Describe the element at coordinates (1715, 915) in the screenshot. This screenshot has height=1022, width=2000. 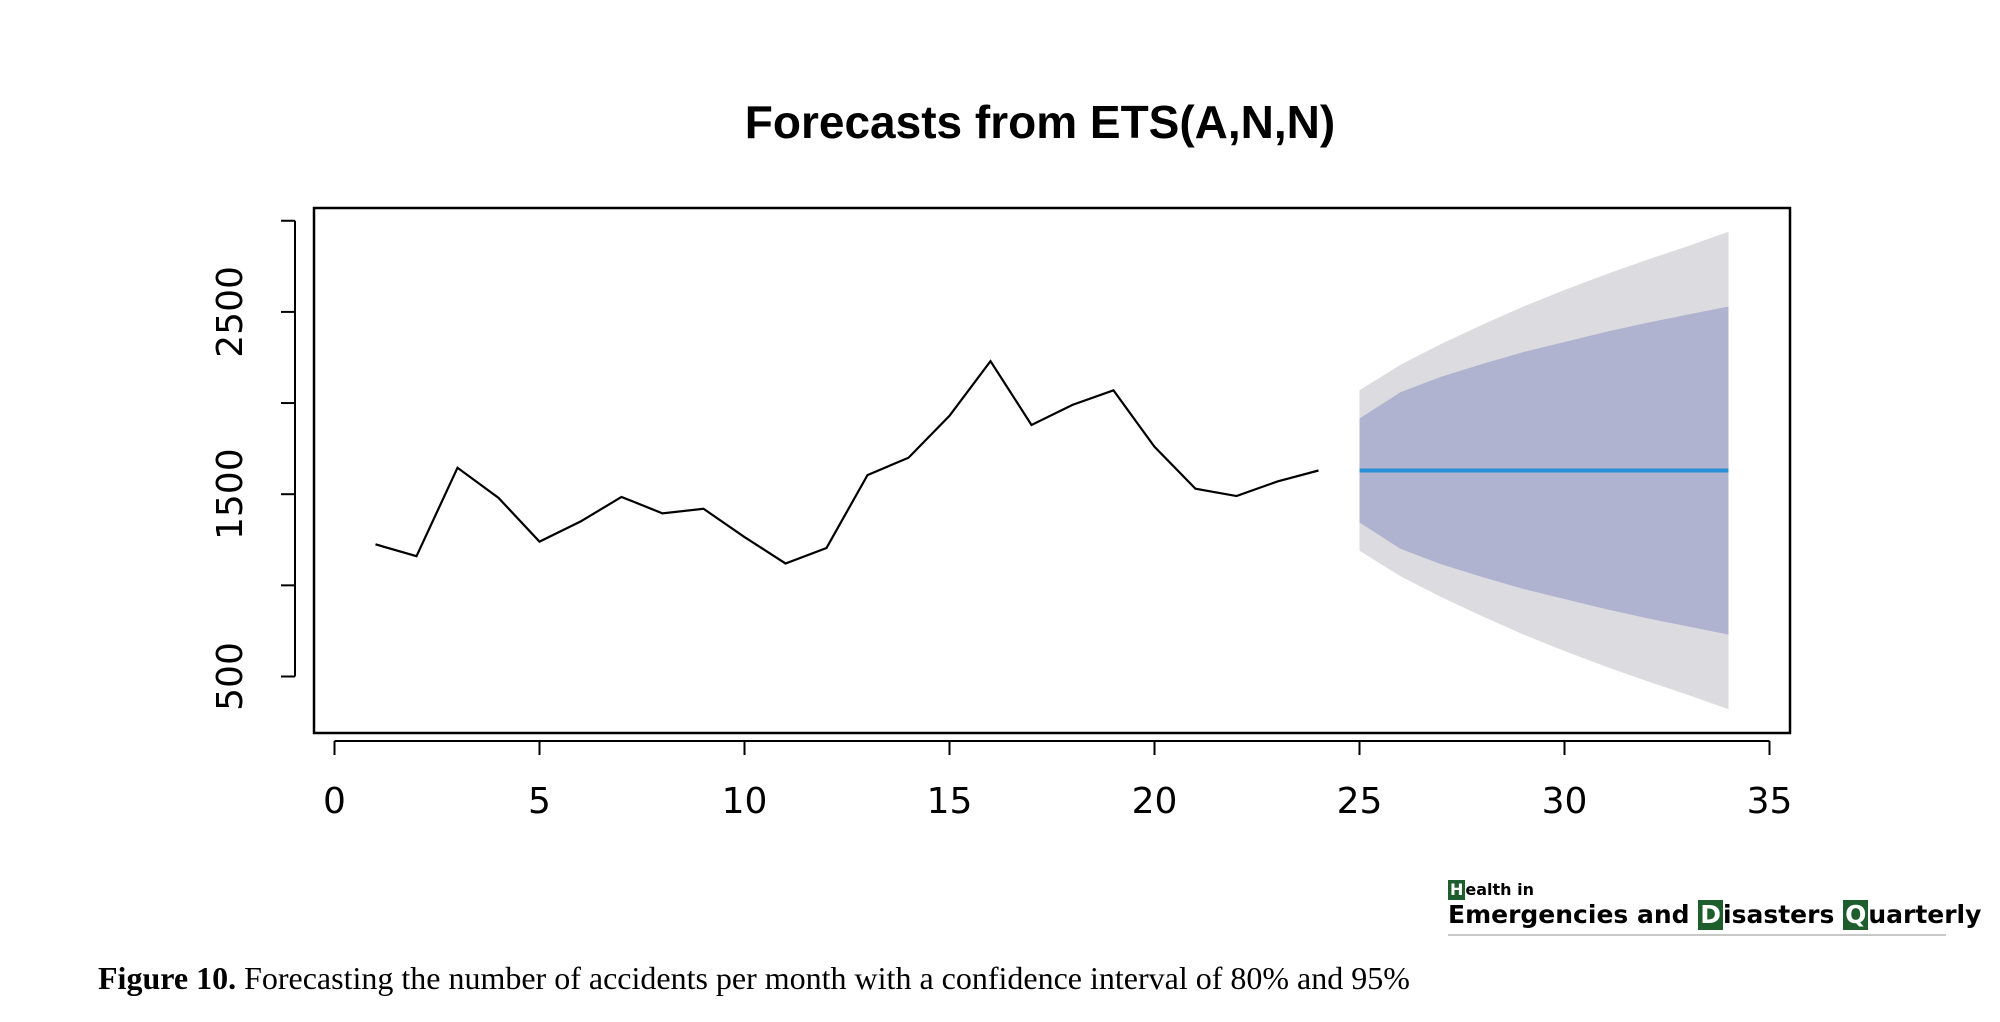
I see `logo-line-2: Emergencies and Disasters Quarterly` at that location.